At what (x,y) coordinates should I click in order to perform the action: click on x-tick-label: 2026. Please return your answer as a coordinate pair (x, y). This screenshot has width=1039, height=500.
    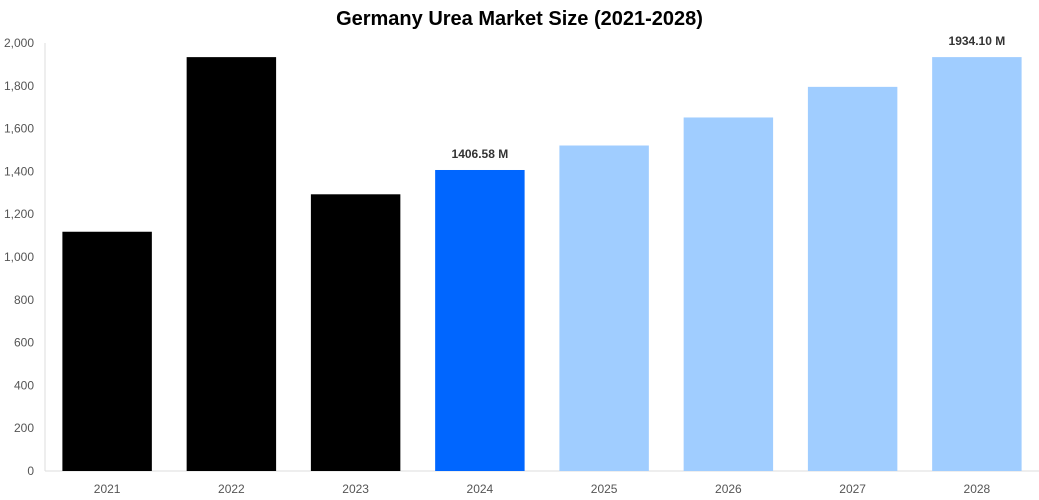
    Looking at the image, I should click on (728, 489).